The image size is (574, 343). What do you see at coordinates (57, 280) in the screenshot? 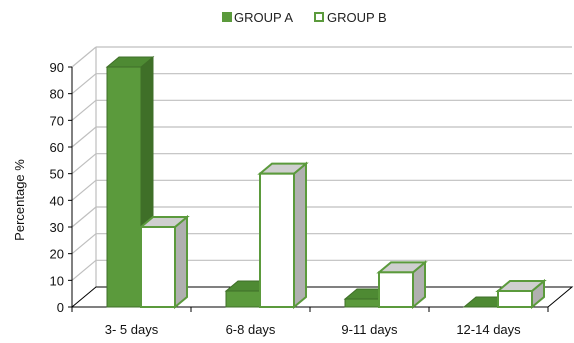
I see `y-tick-label: 10` at bounding box center [57, 280].